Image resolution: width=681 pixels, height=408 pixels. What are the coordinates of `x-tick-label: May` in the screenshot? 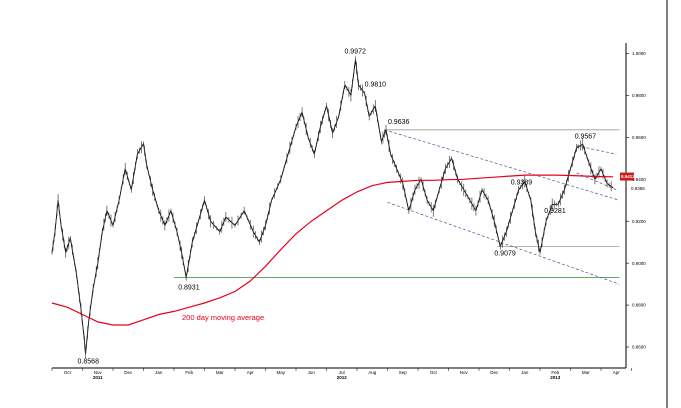 It's located at (280, 372).